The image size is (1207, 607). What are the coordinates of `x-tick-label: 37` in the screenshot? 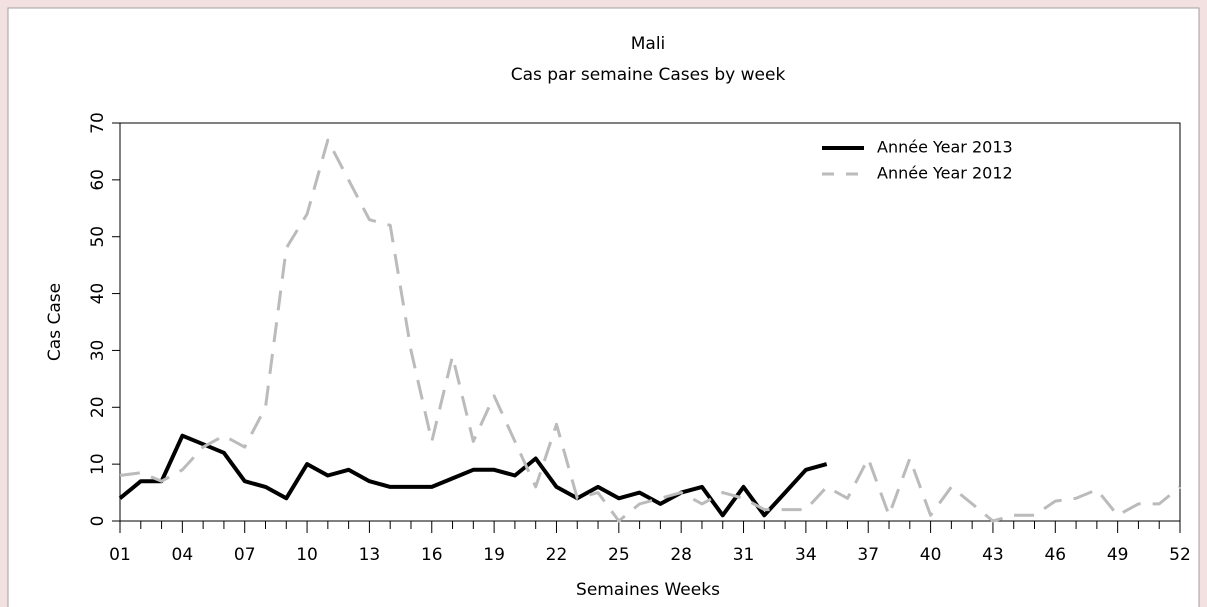 It's located at (868, 555).